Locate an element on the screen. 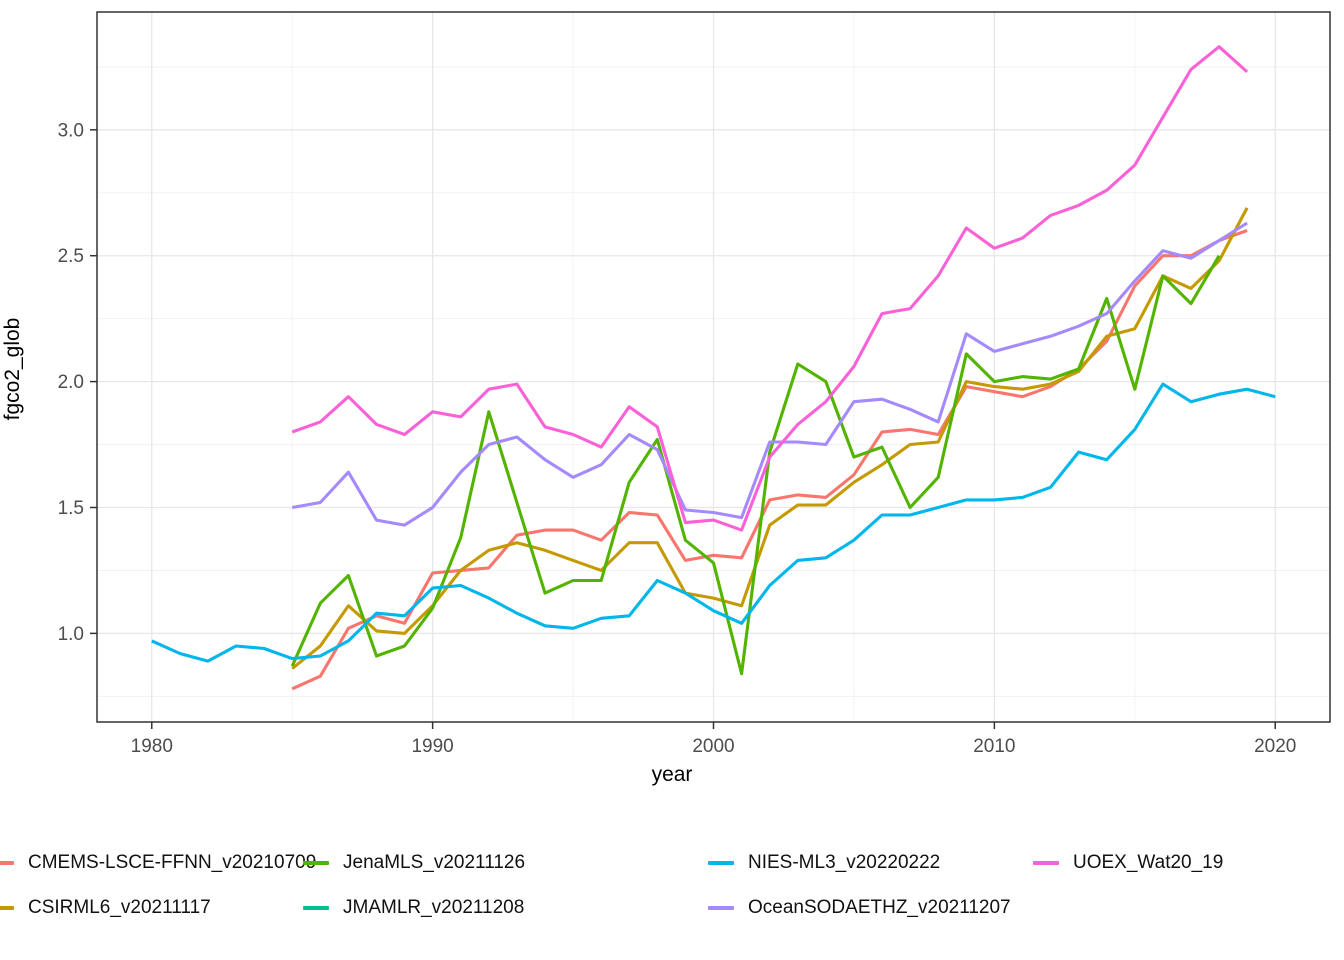 The width and height of the screenshot is (1344, 960). legend-label: JMAMLR_v20211208 is located at coordinates (434, 907).